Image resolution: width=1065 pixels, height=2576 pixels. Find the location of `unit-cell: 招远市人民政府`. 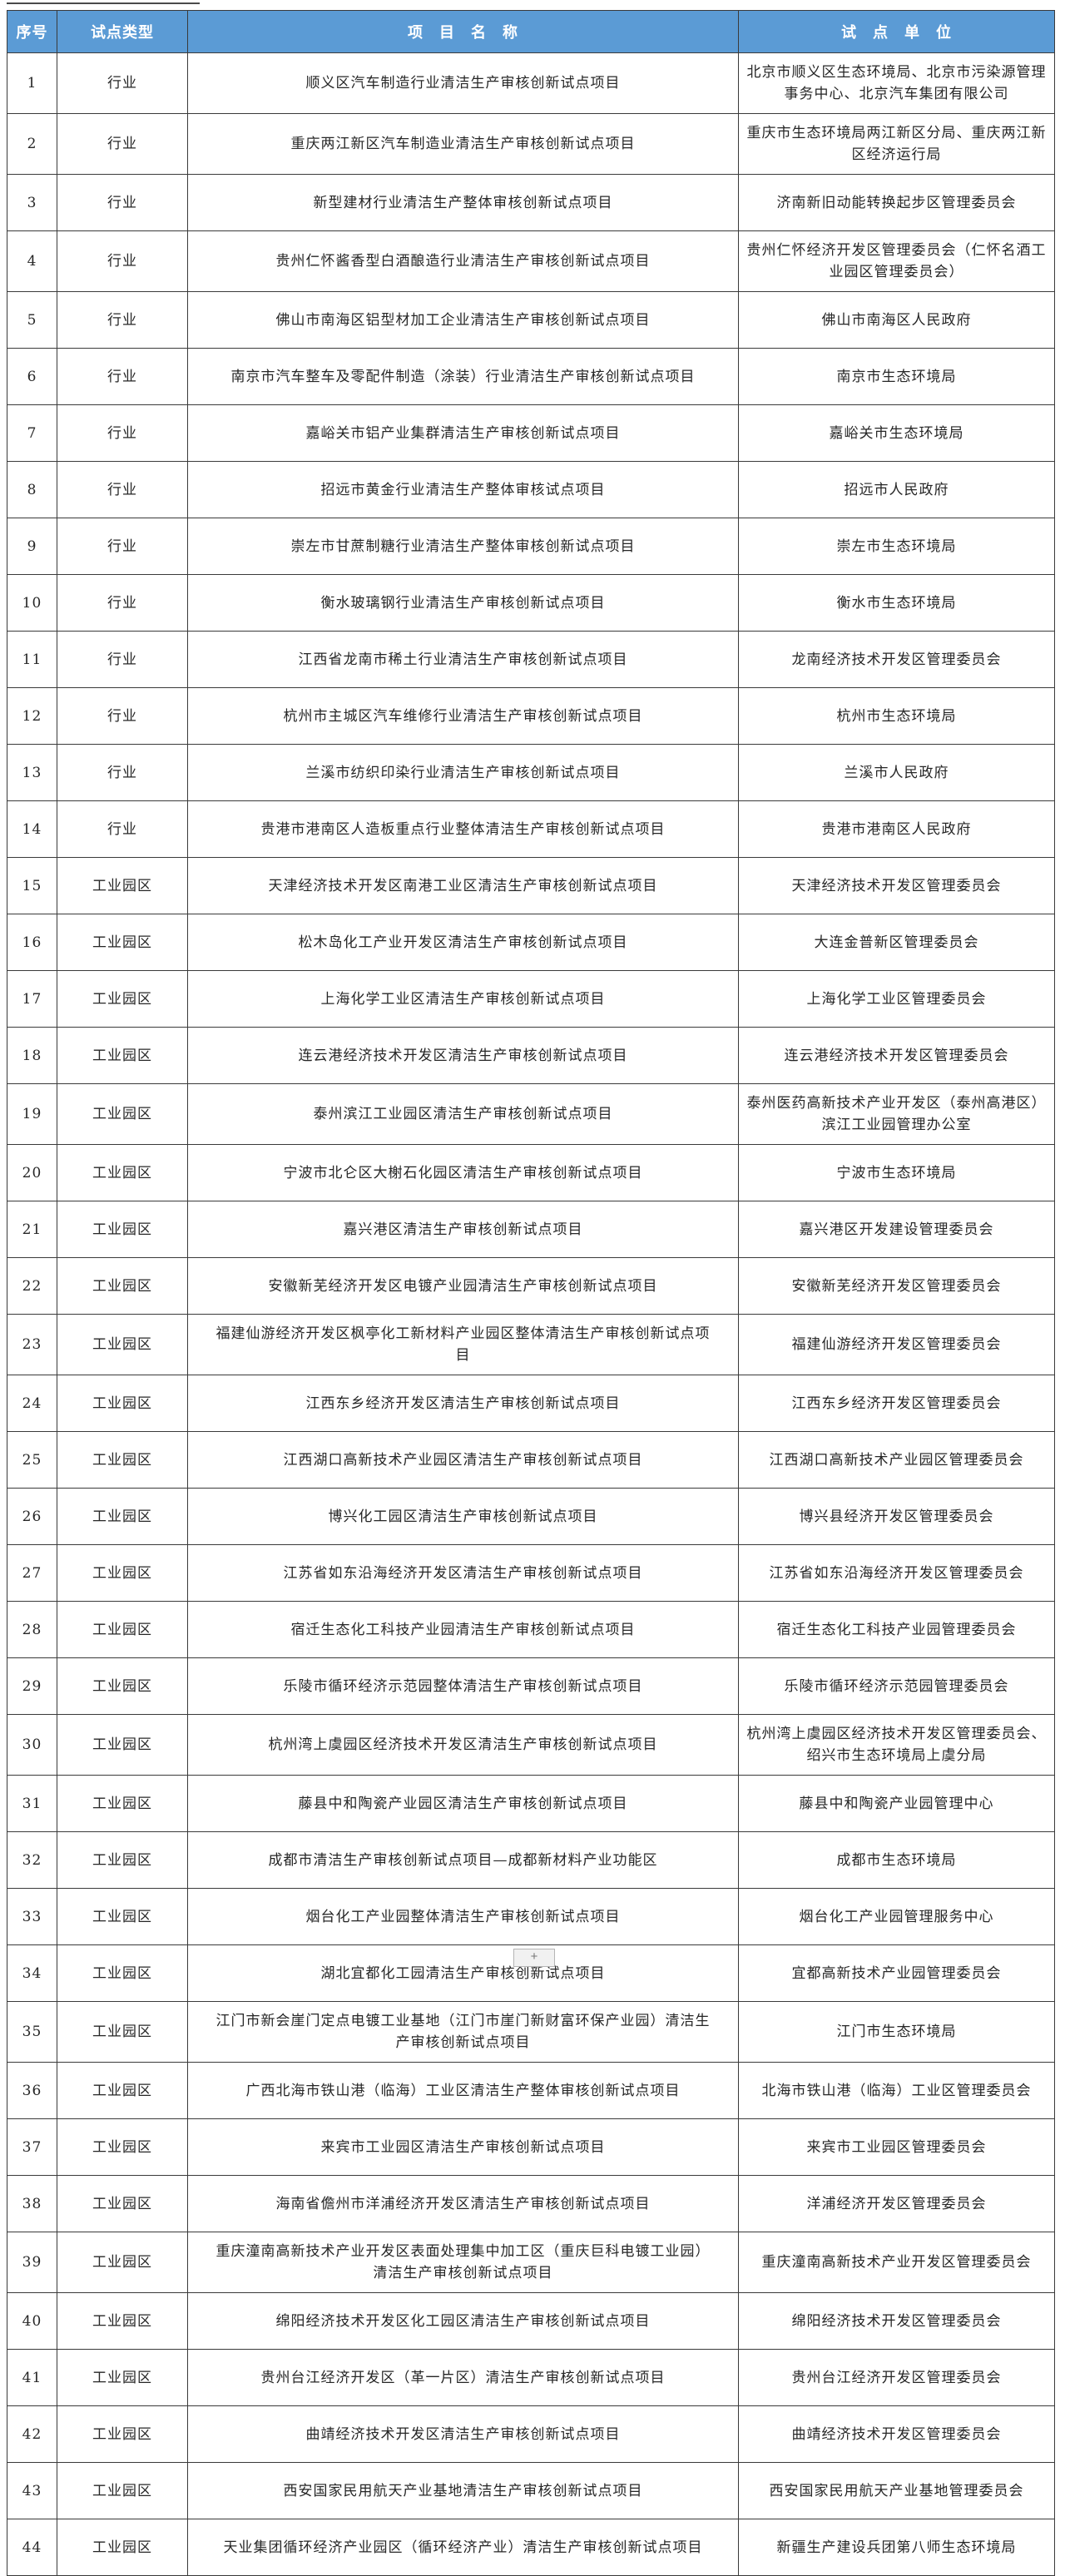

unit-cell: 招远市人民政府 is located at coordinates (896, 490).